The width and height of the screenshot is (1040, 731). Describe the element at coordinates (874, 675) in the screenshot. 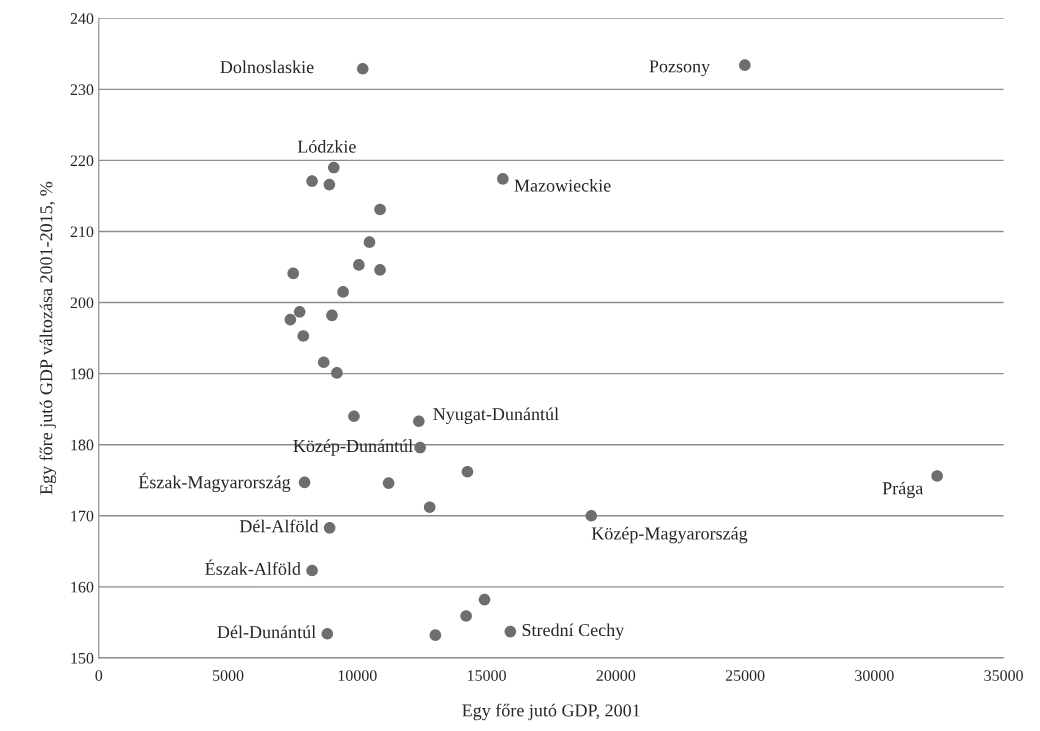

I see `x-tick-label: 30000` at that location.